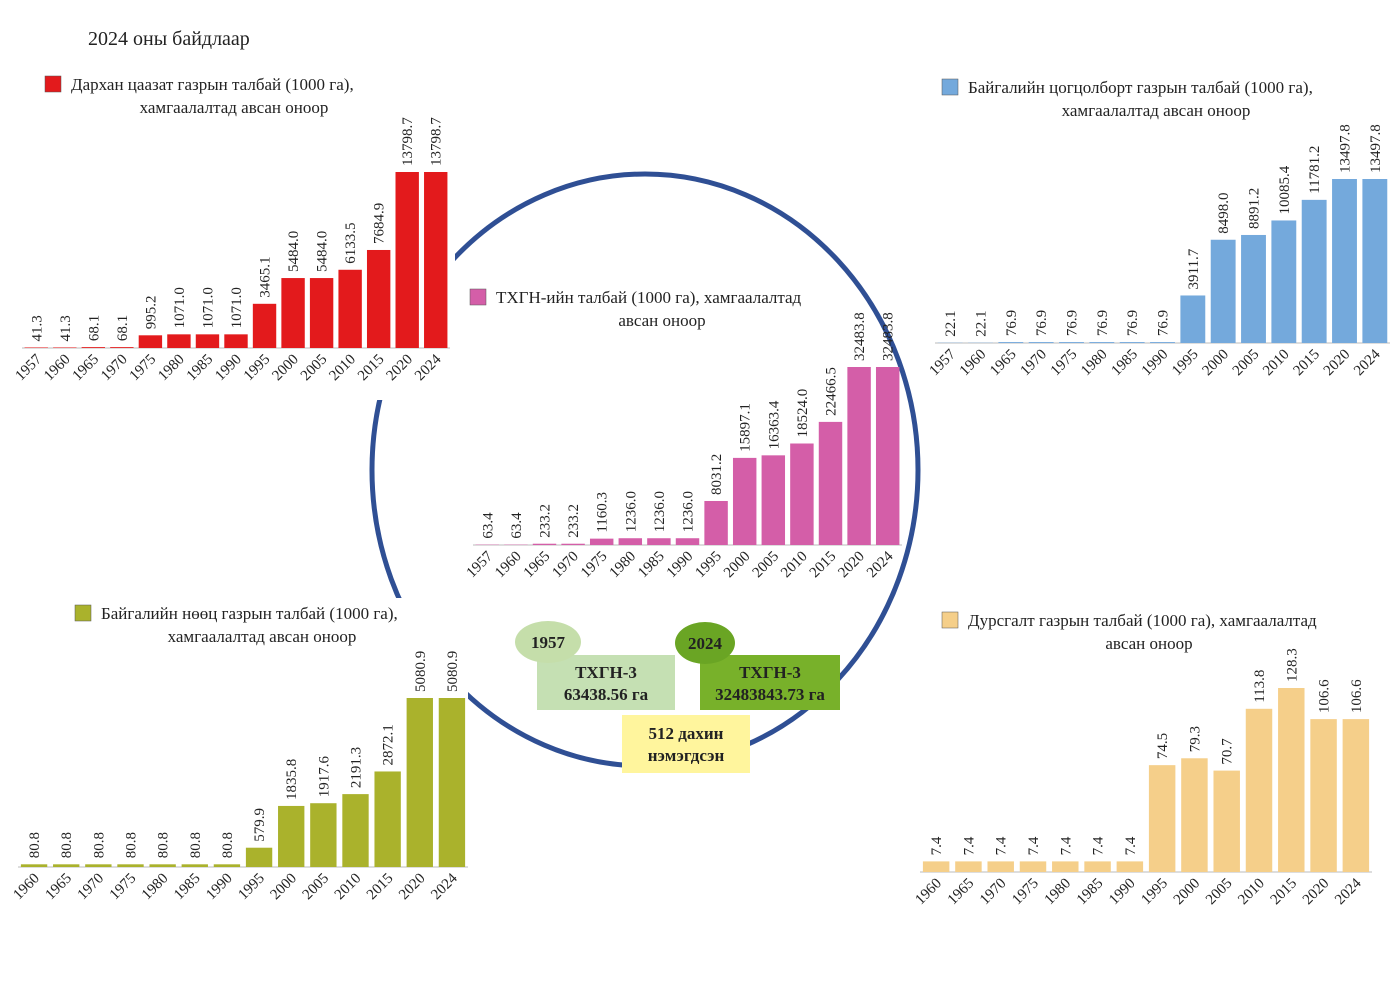 The width and height of the screenshot is (1397, 988). What do you see at coordinates (1224, 212) in the screenshot?
I see `value-label: 8498.0` at bounding box center [1224, 212].